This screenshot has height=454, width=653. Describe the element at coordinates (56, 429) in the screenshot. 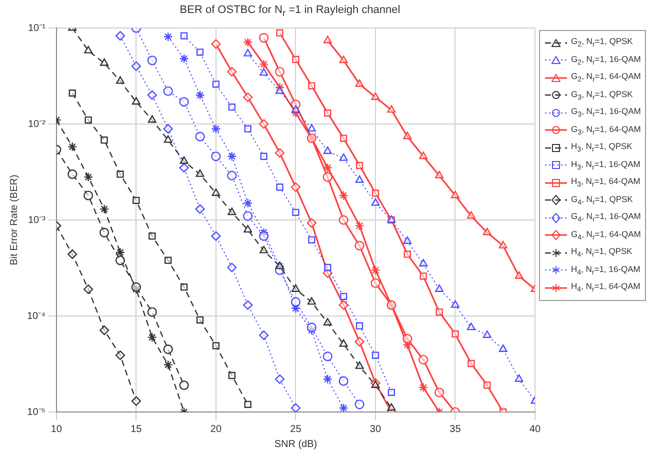

I see `x-tick-label: 10` at that location.